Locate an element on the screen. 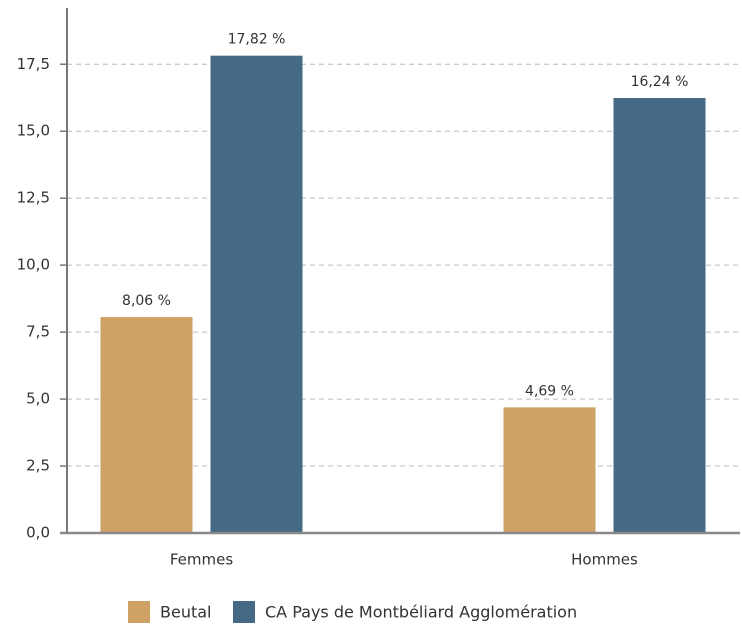  y-tick-label: 2,5 is located at coordinates (38, 466).